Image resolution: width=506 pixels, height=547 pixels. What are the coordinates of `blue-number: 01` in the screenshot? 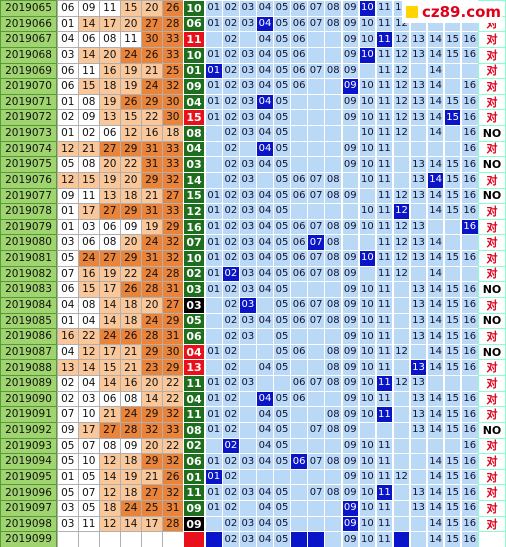 It's located at (194, 477).